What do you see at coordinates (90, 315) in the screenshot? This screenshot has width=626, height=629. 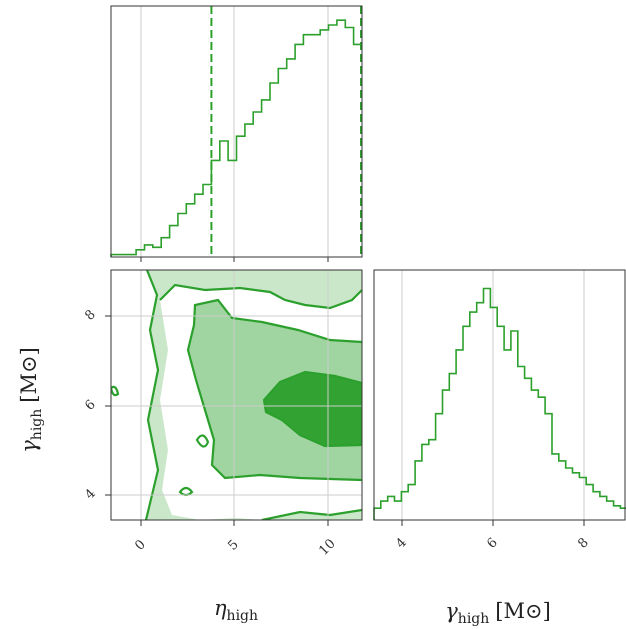 I see `tick-label-gamma-y-8: 8` at bounding box center [90, 315].